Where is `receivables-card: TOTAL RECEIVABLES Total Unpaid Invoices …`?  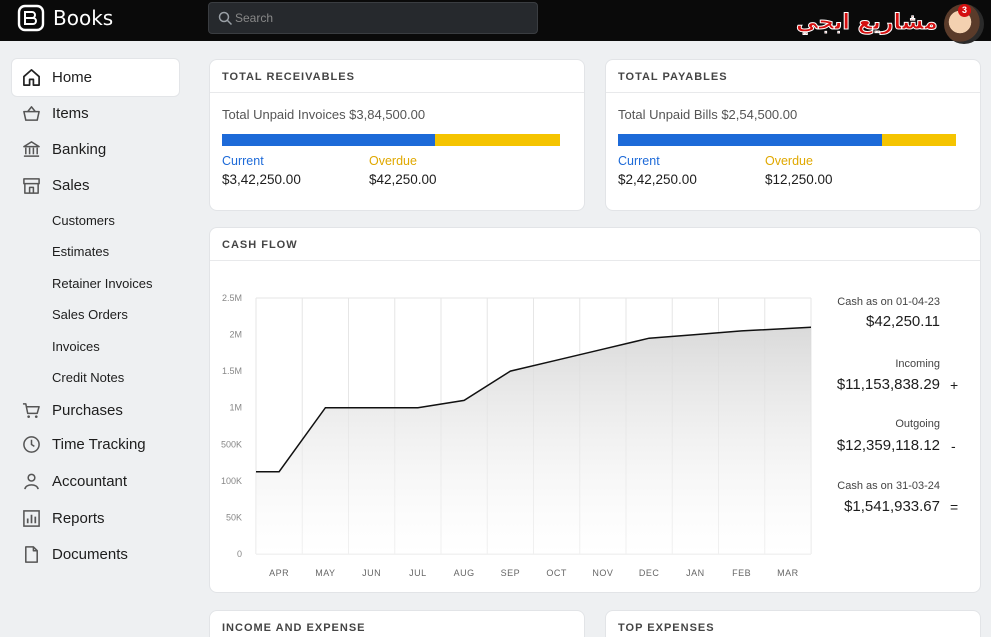 receivables-card: TOTAL RECEIVABLES Total Unpaid Invoices … is located at coordinates (397, 135).